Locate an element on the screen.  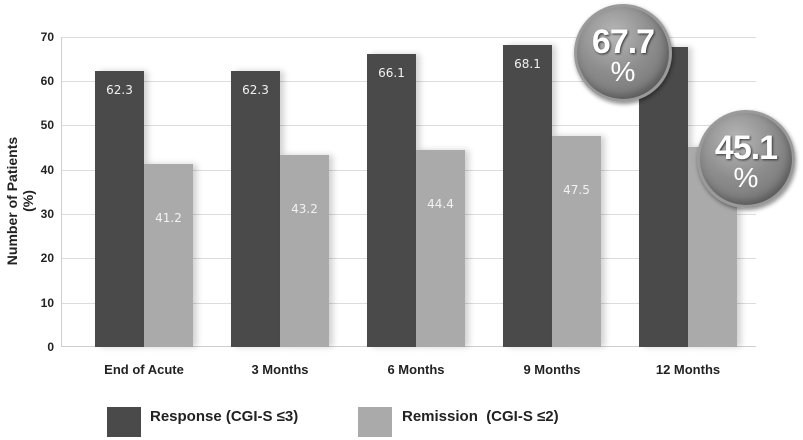
badge-response-12-months: 67.7 % is located at coordinates (623, 53).